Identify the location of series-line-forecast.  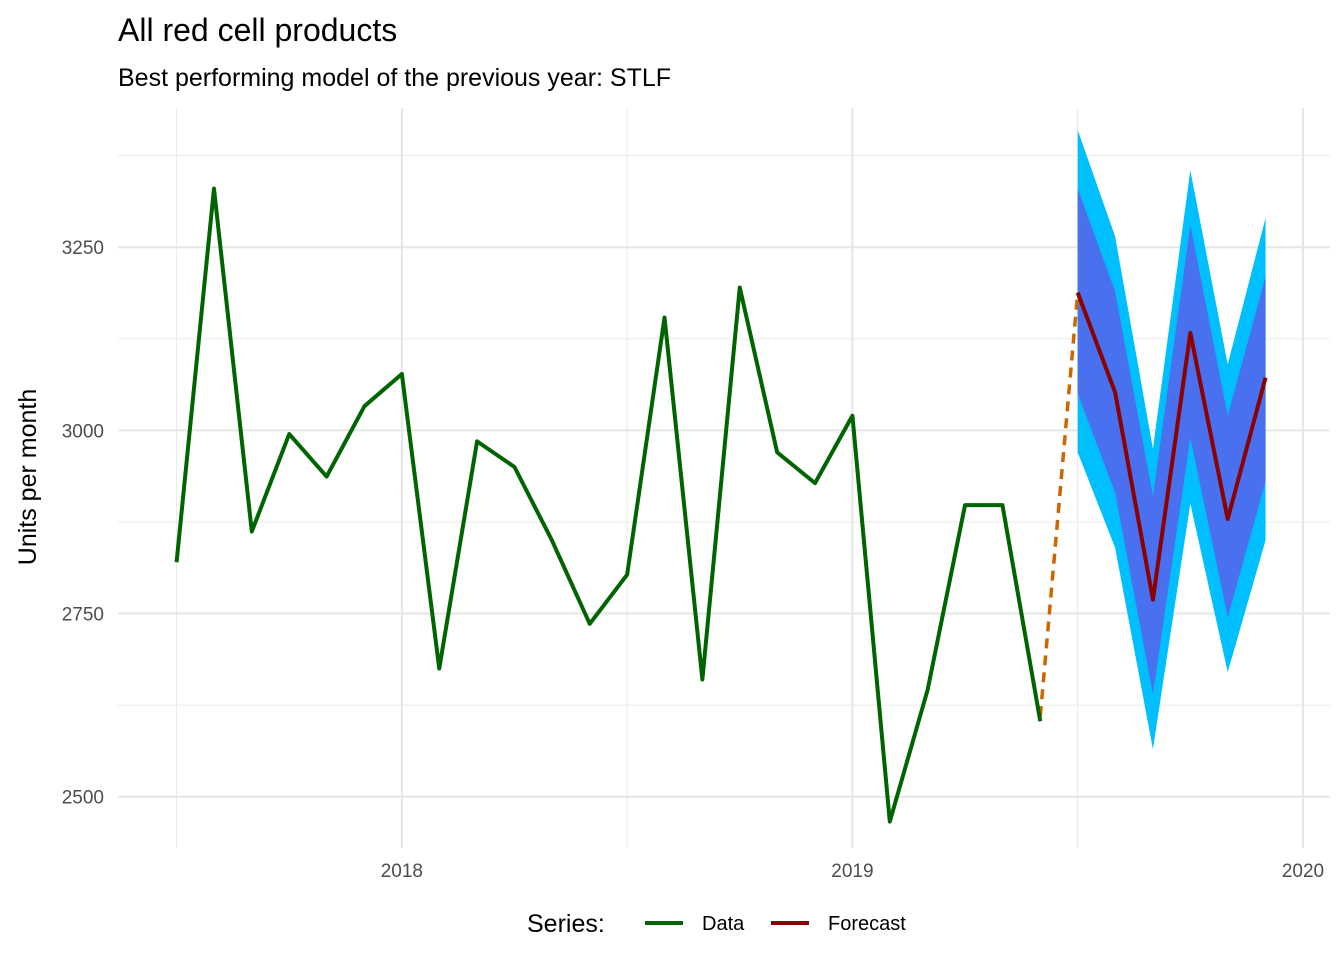
(1171, 446).